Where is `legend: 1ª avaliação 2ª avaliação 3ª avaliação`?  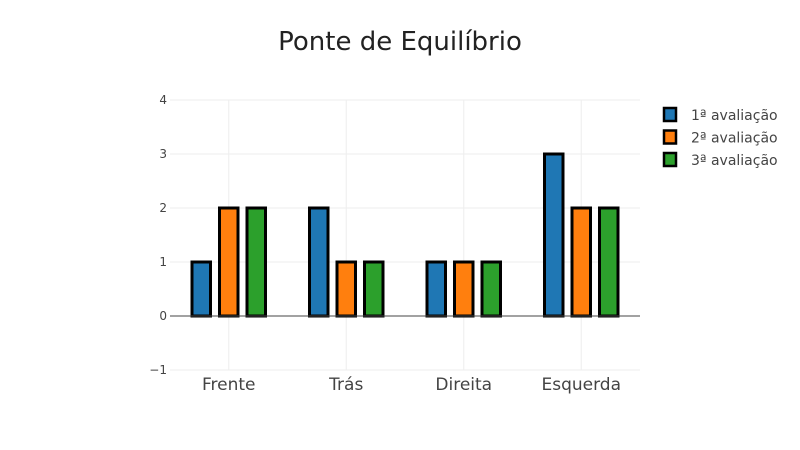
legend: 1ª avaliação 2ª avaliação 3ª avaliação is located at coordinates (720, 137).